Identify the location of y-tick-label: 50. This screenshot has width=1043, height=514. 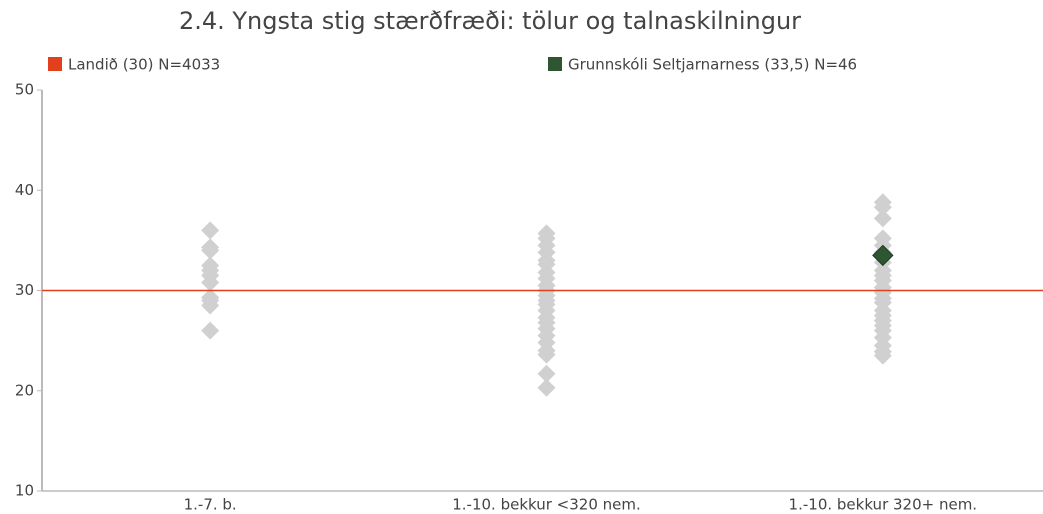
(24, 90).